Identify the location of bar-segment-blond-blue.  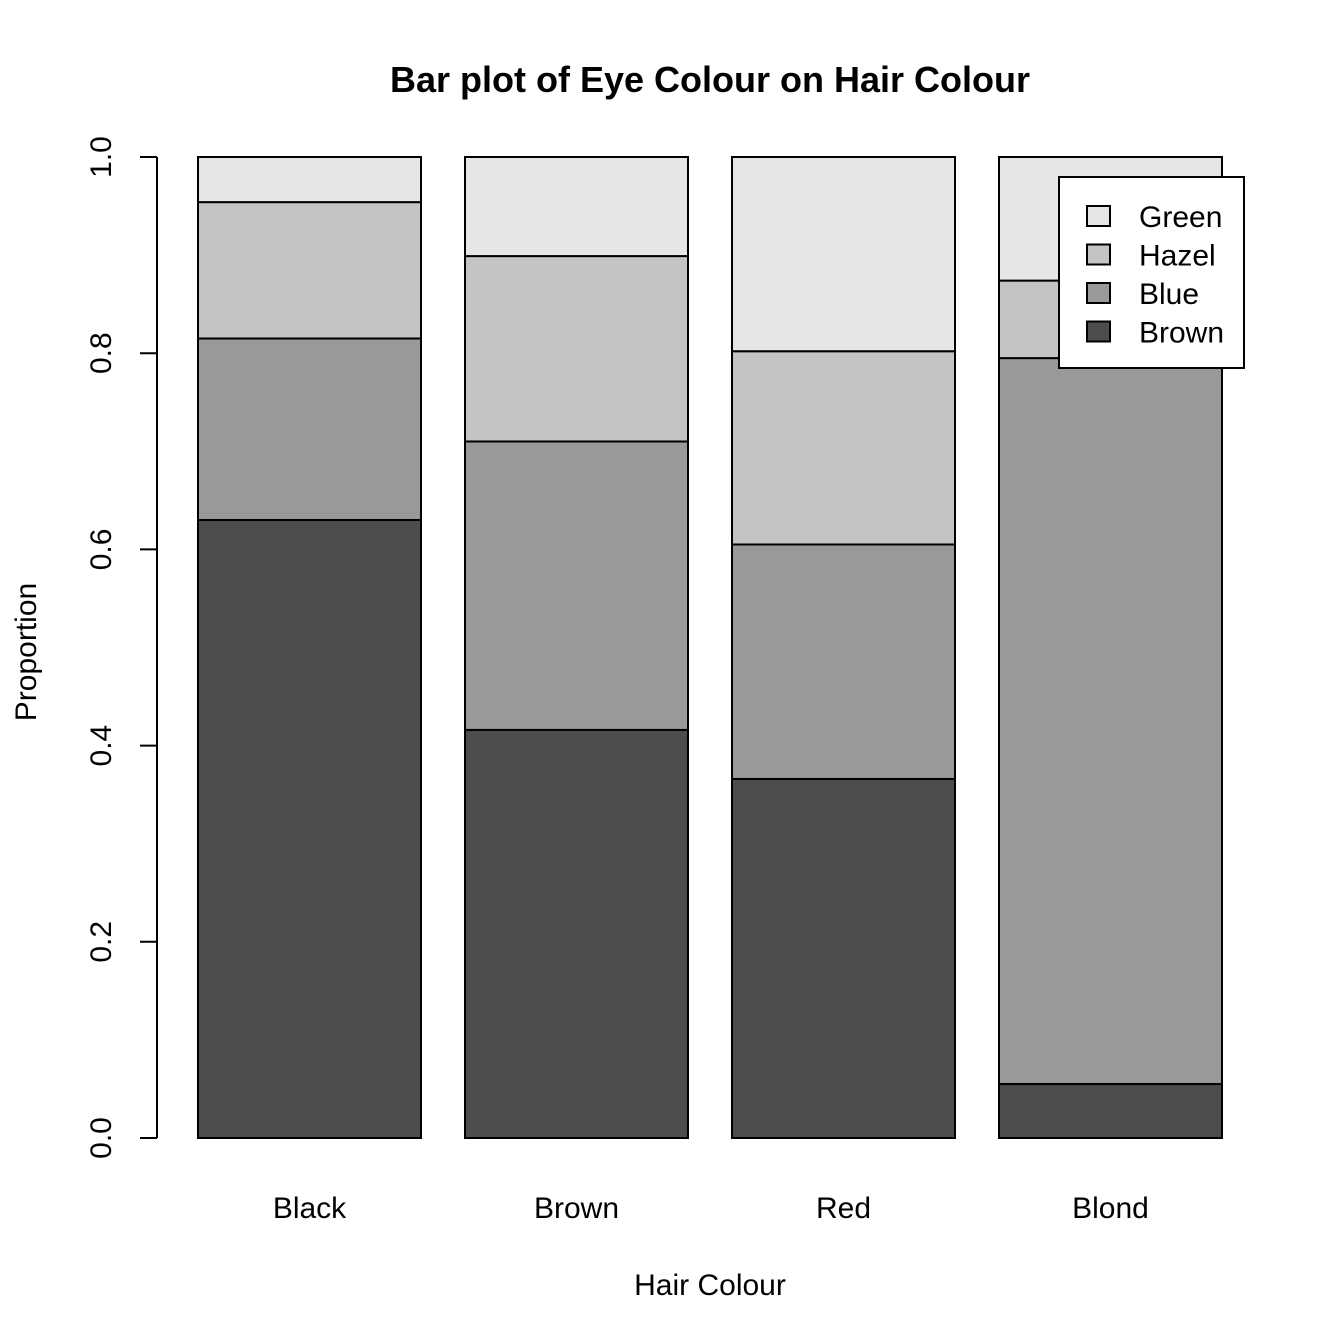
(1110, 721).